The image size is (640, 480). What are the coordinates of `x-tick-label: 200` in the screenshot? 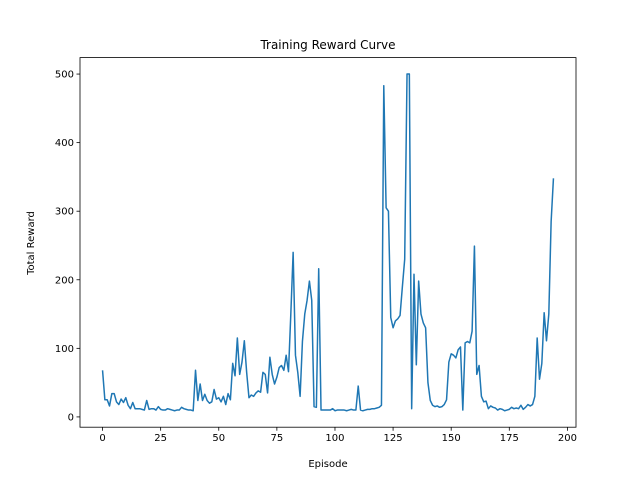 It's located at (567, 438).